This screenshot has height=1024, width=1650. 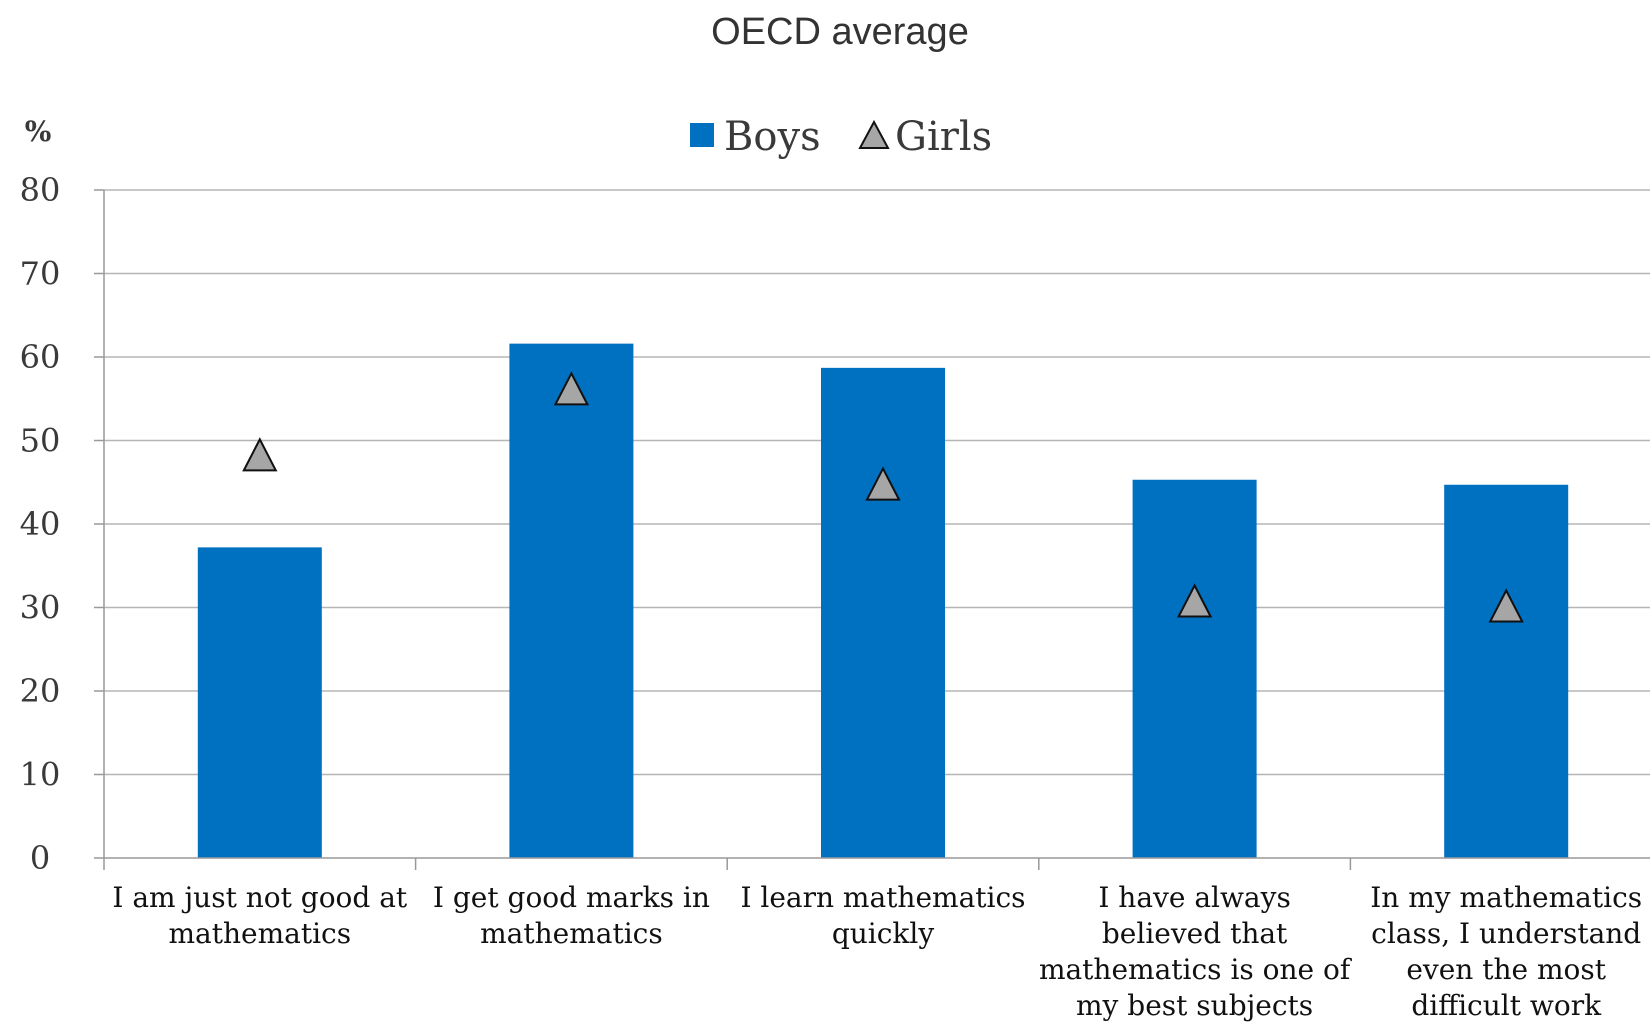 What do you see at coordinates (38, 131) in the screenshot?
I see `y-axis-unit-label: %` at bounding box center [38, 131].